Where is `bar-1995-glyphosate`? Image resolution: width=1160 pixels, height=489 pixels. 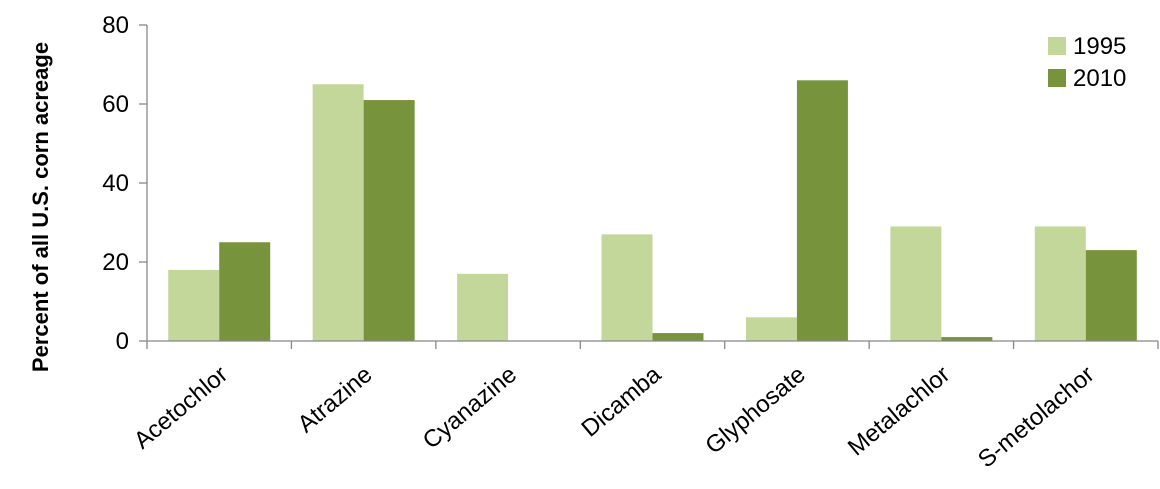 bar-1995-glyphosate is located at coordinates (771, 329).